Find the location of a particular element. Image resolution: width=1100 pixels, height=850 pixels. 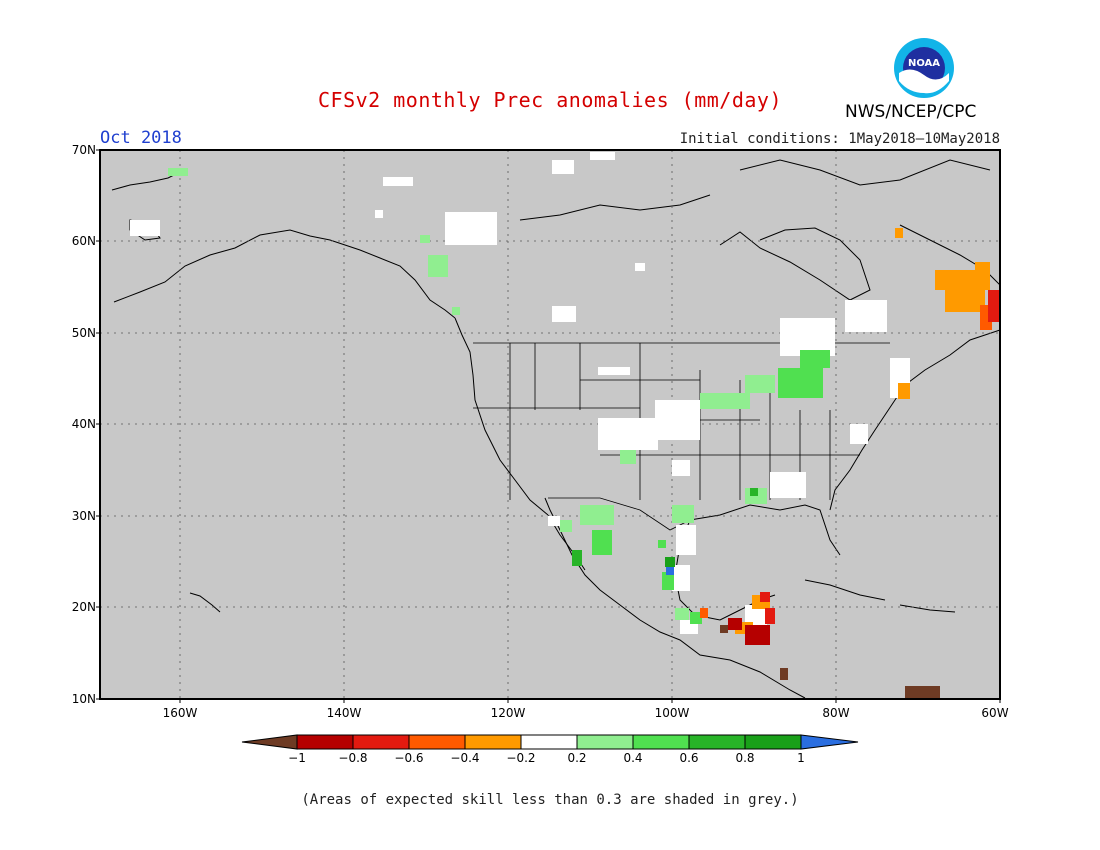

initial-conditions: Initial conditions: 1May2018—10May2018 is located at coordinates (839, 139).